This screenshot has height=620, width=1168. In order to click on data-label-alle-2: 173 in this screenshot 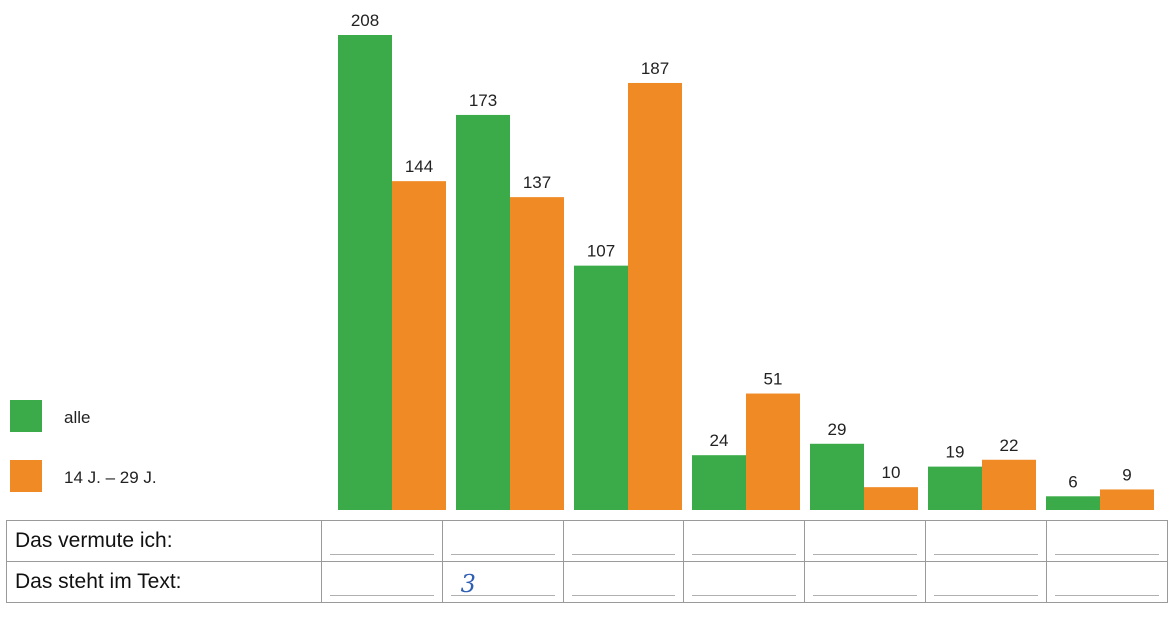, I will do `click(483, 100)`.